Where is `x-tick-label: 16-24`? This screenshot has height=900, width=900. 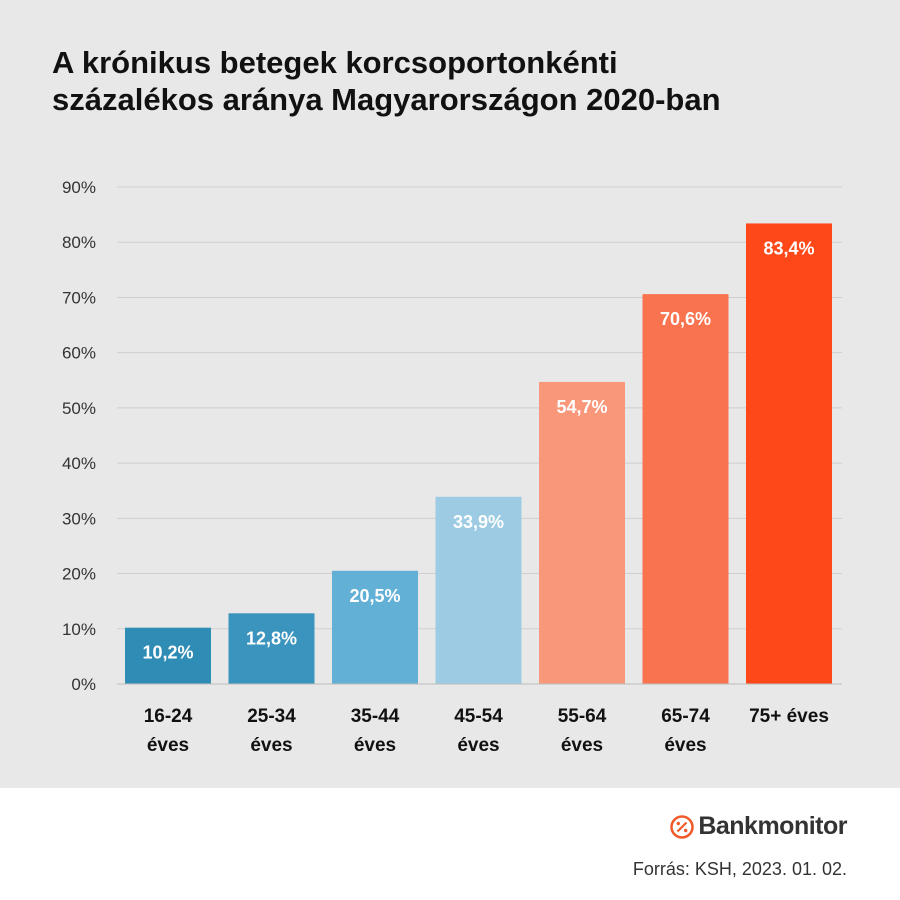 x-tick-label: 16-24 is located at coordinates (168, 716).